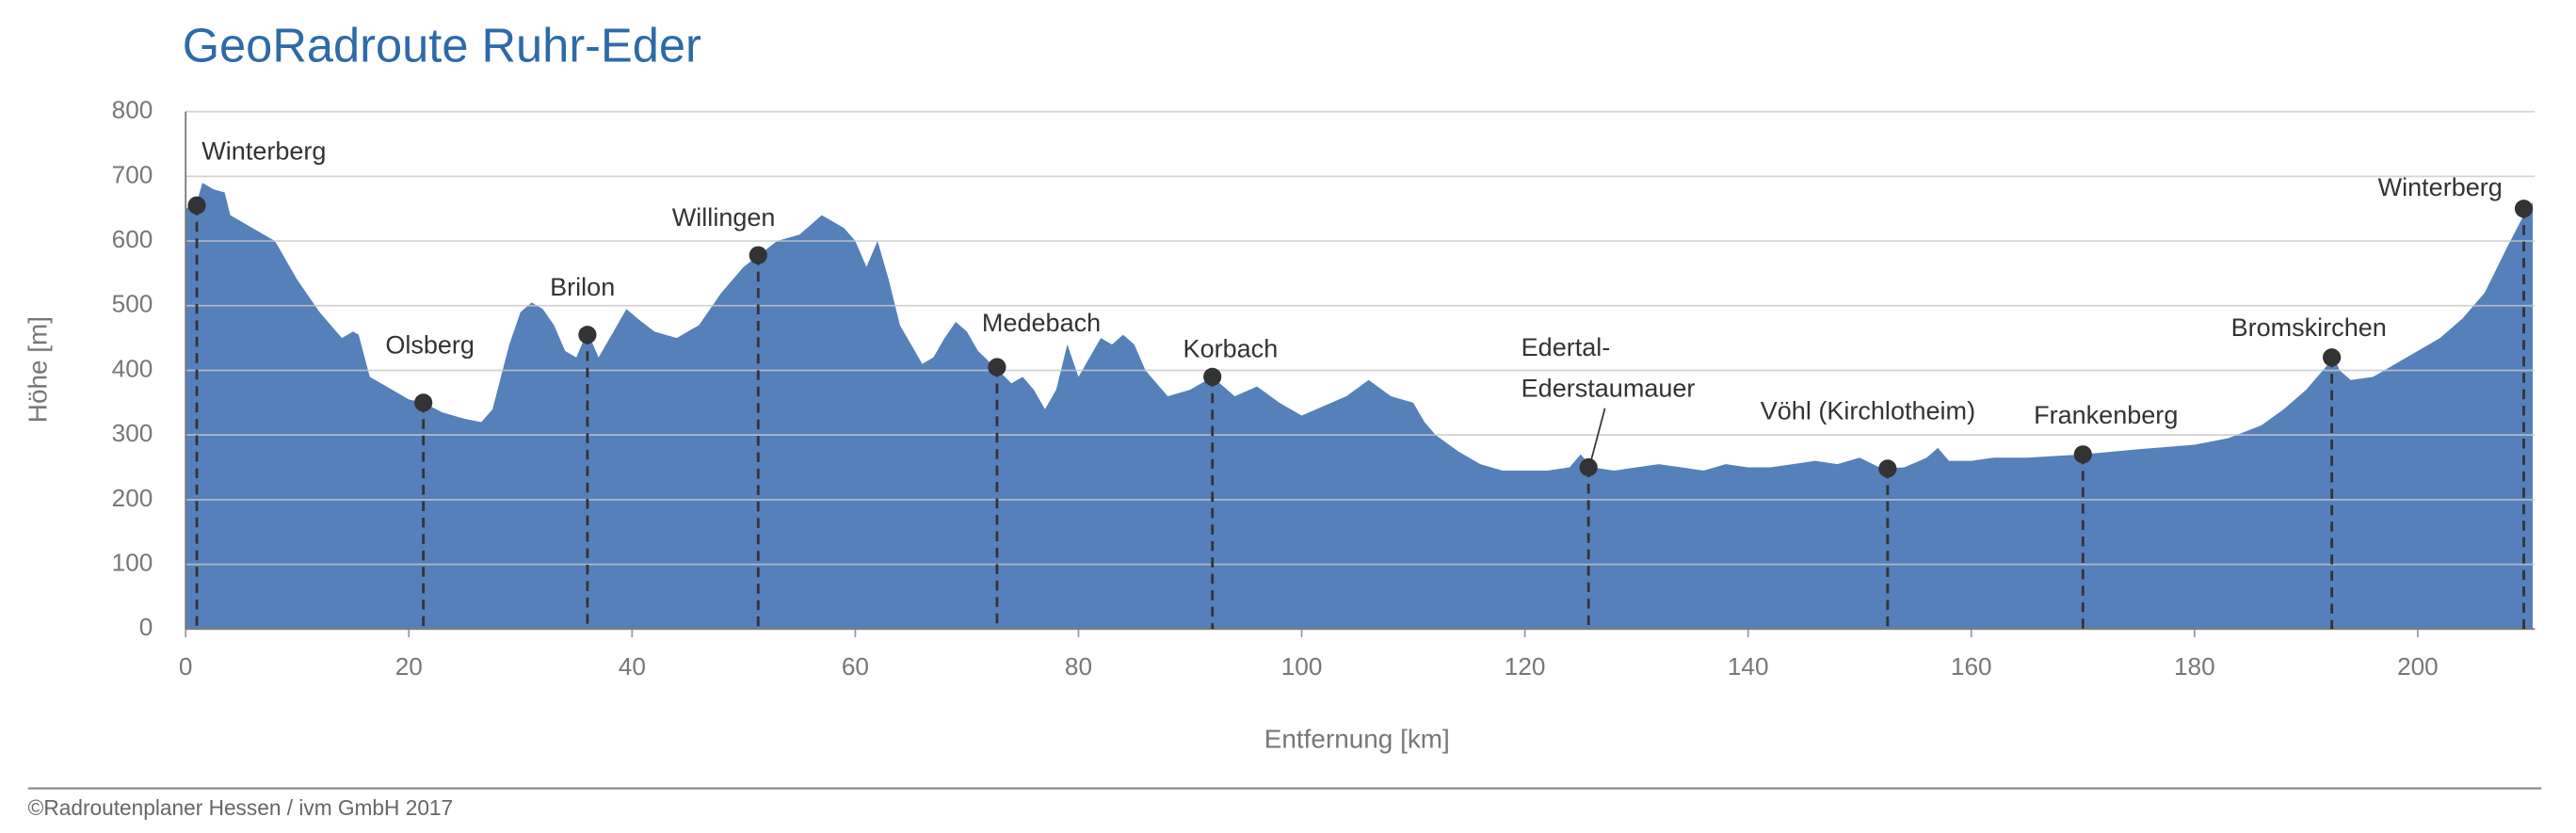  Describe the element at coordinates (1748, 667) in the screenshot. I see `x-tick-label: 140` at that location.